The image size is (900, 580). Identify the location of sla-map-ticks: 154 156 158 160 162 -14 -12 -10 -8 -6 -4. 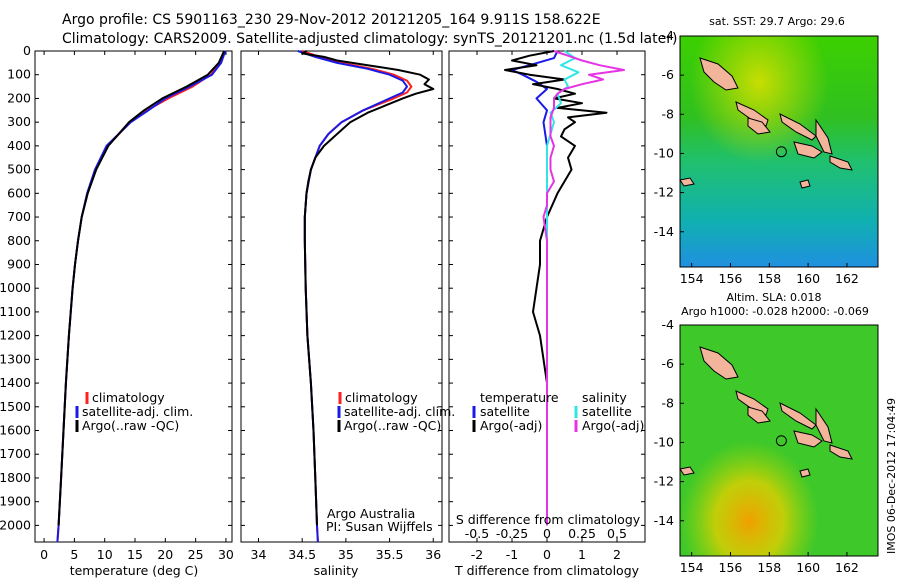
(756, 446).